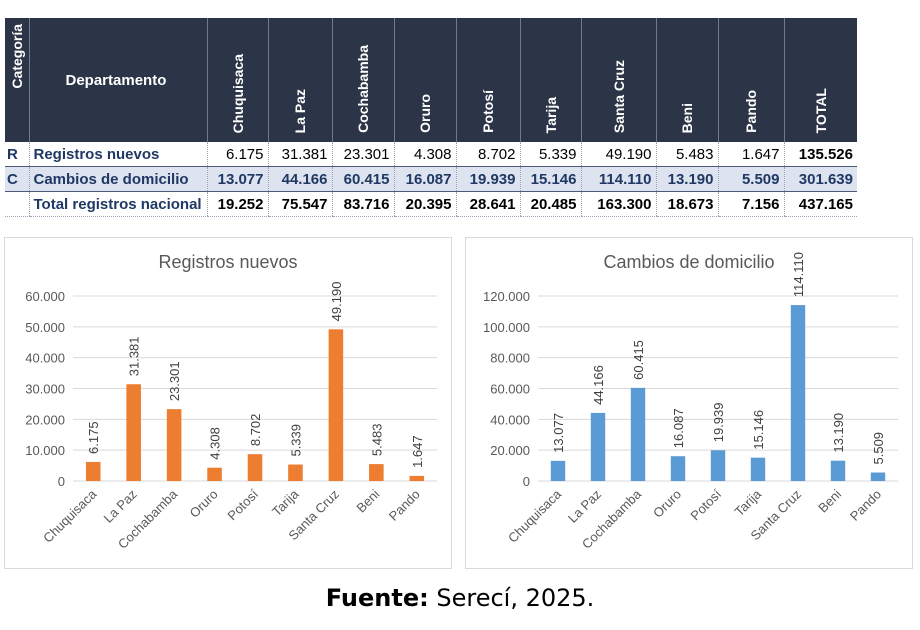 Image resolution: width=920 pixels, height=630 pixels. What do you see at coordinates (295, 440) in the screenshot?
I see `data-label: 5.339` at bounding box center [295, 440].